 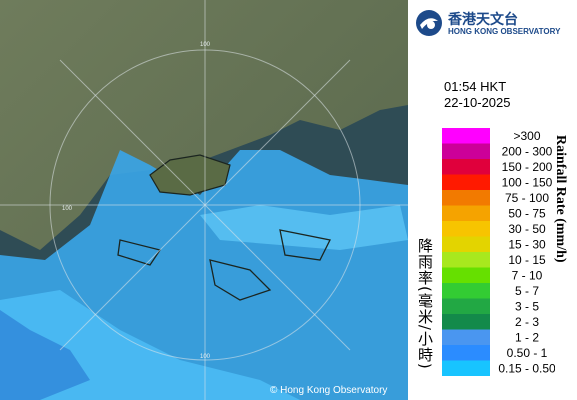 What do you see at coordinates (527, 244) in the screenshot?
I see `legend-label: 15 - 30` at bounding box center [527, 244].